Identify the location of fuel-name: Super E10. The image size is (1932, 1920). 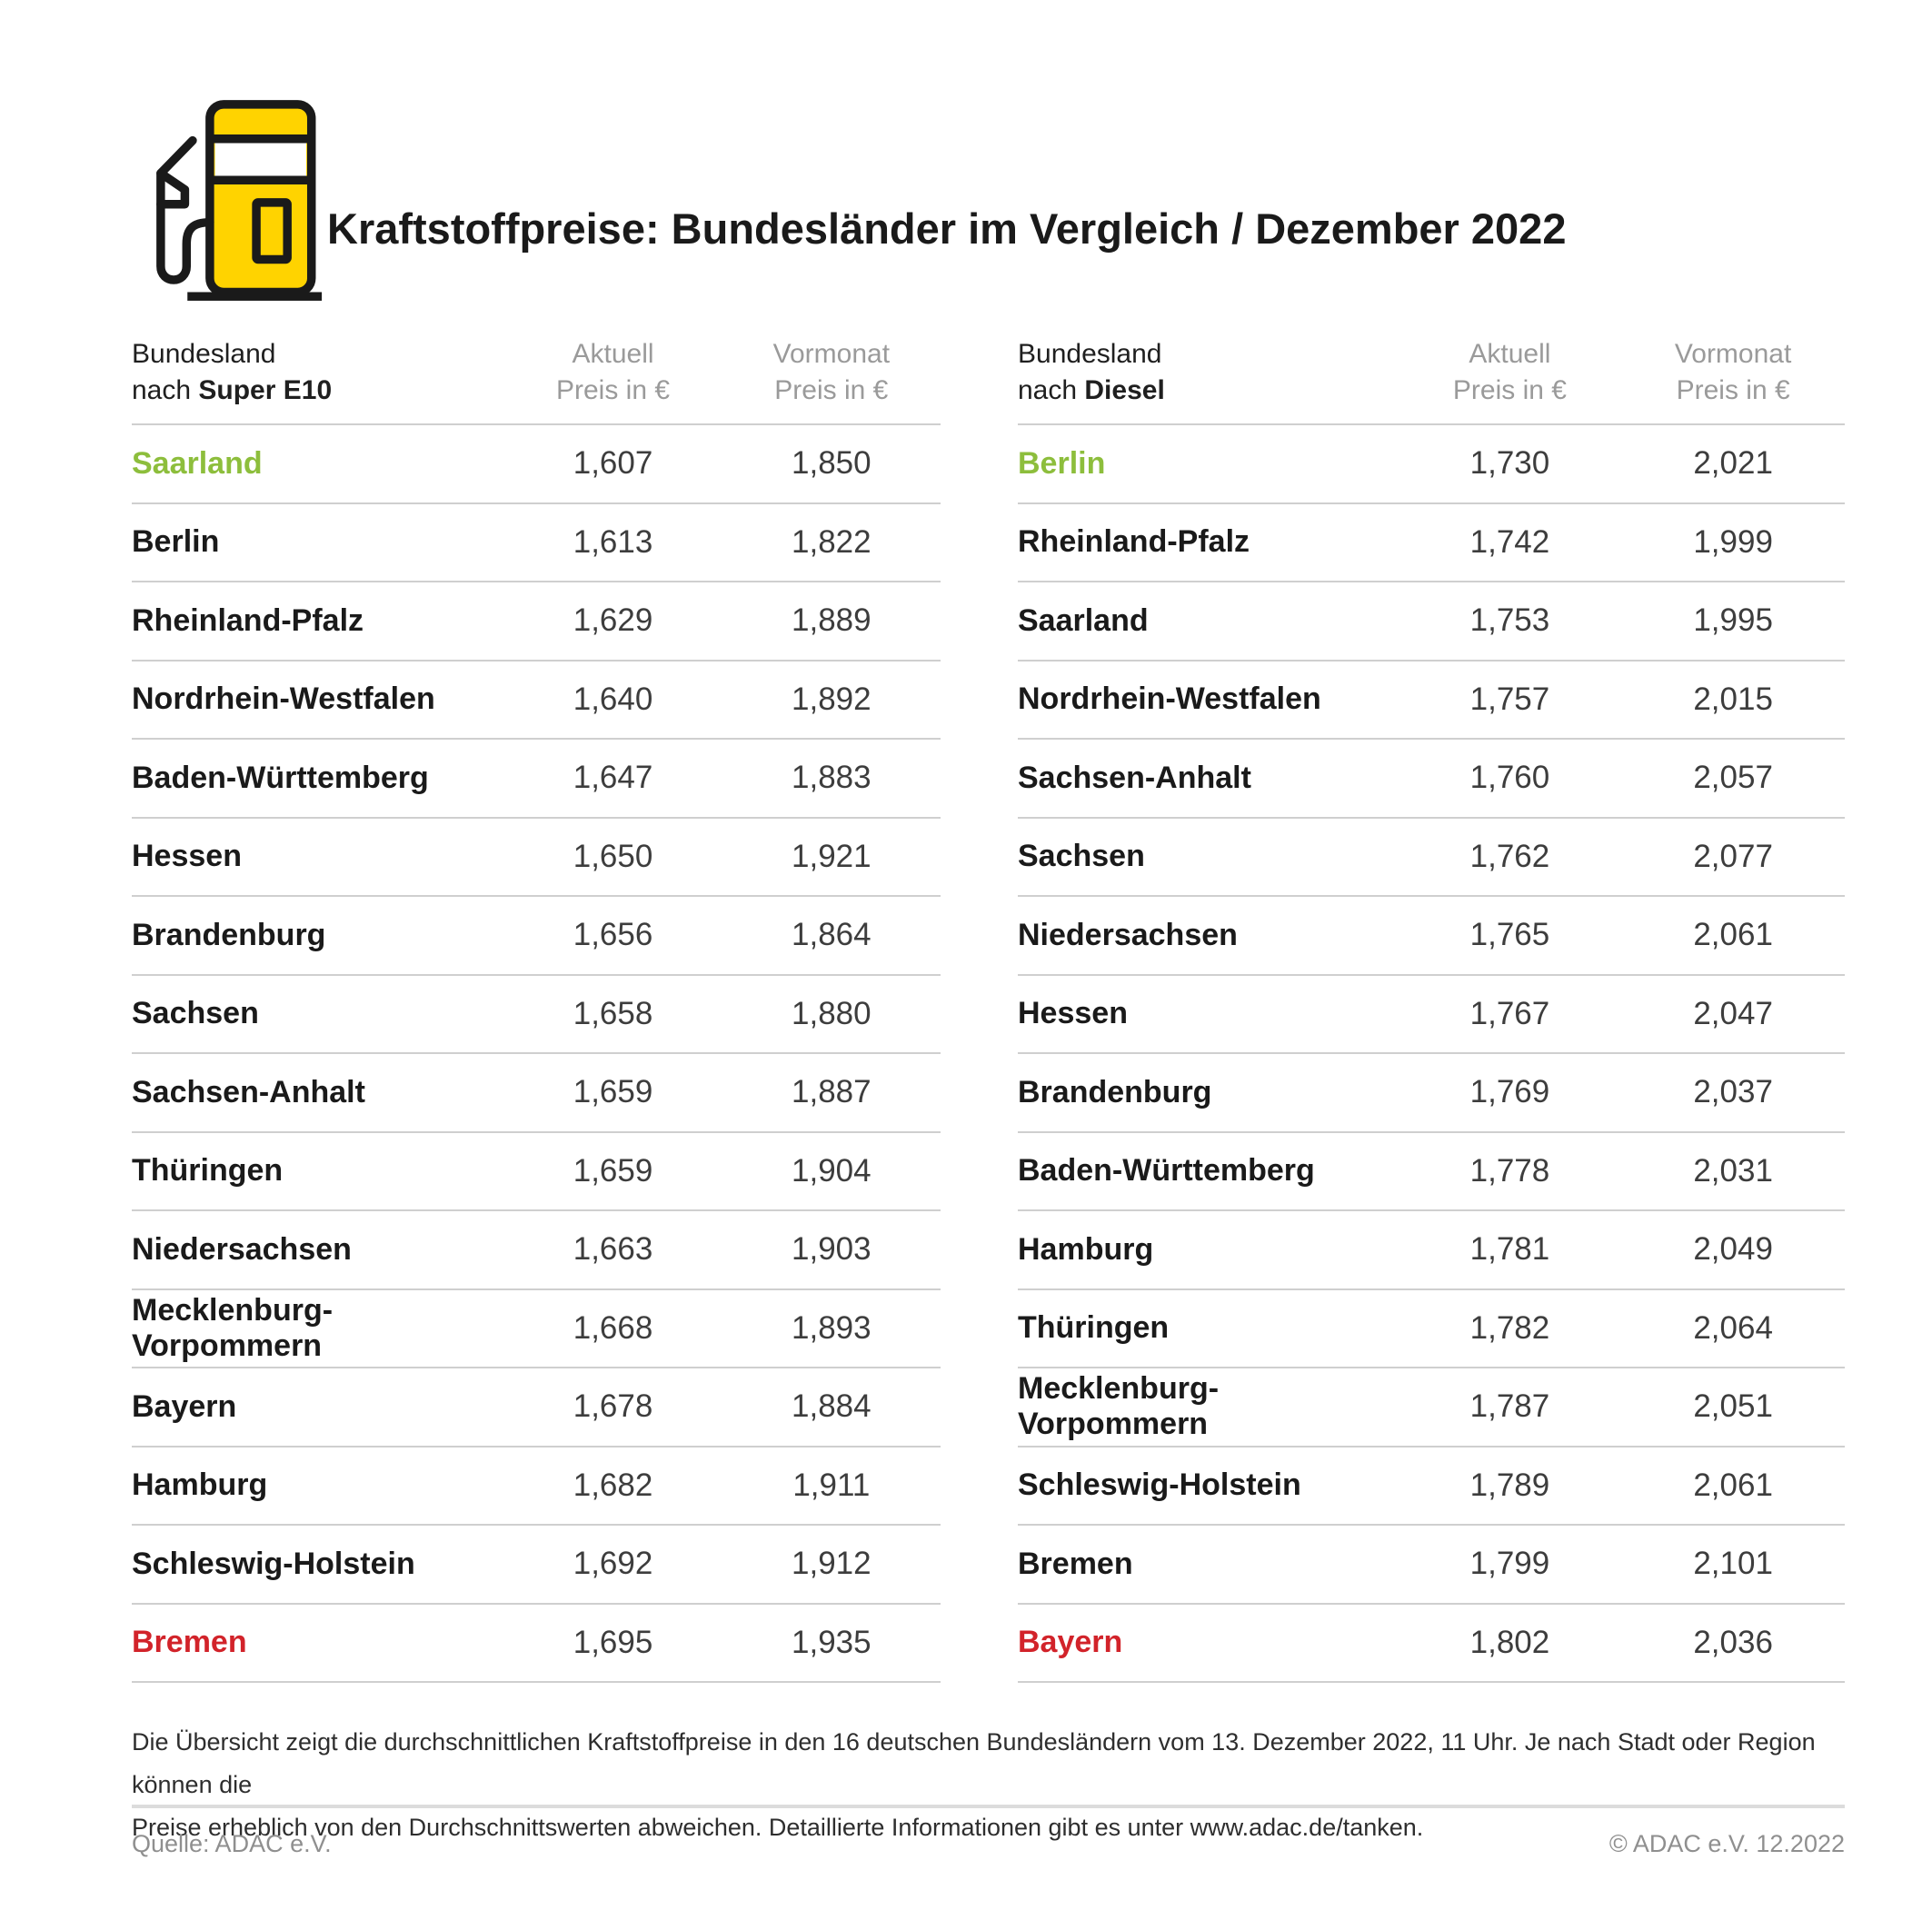
(265, 390).